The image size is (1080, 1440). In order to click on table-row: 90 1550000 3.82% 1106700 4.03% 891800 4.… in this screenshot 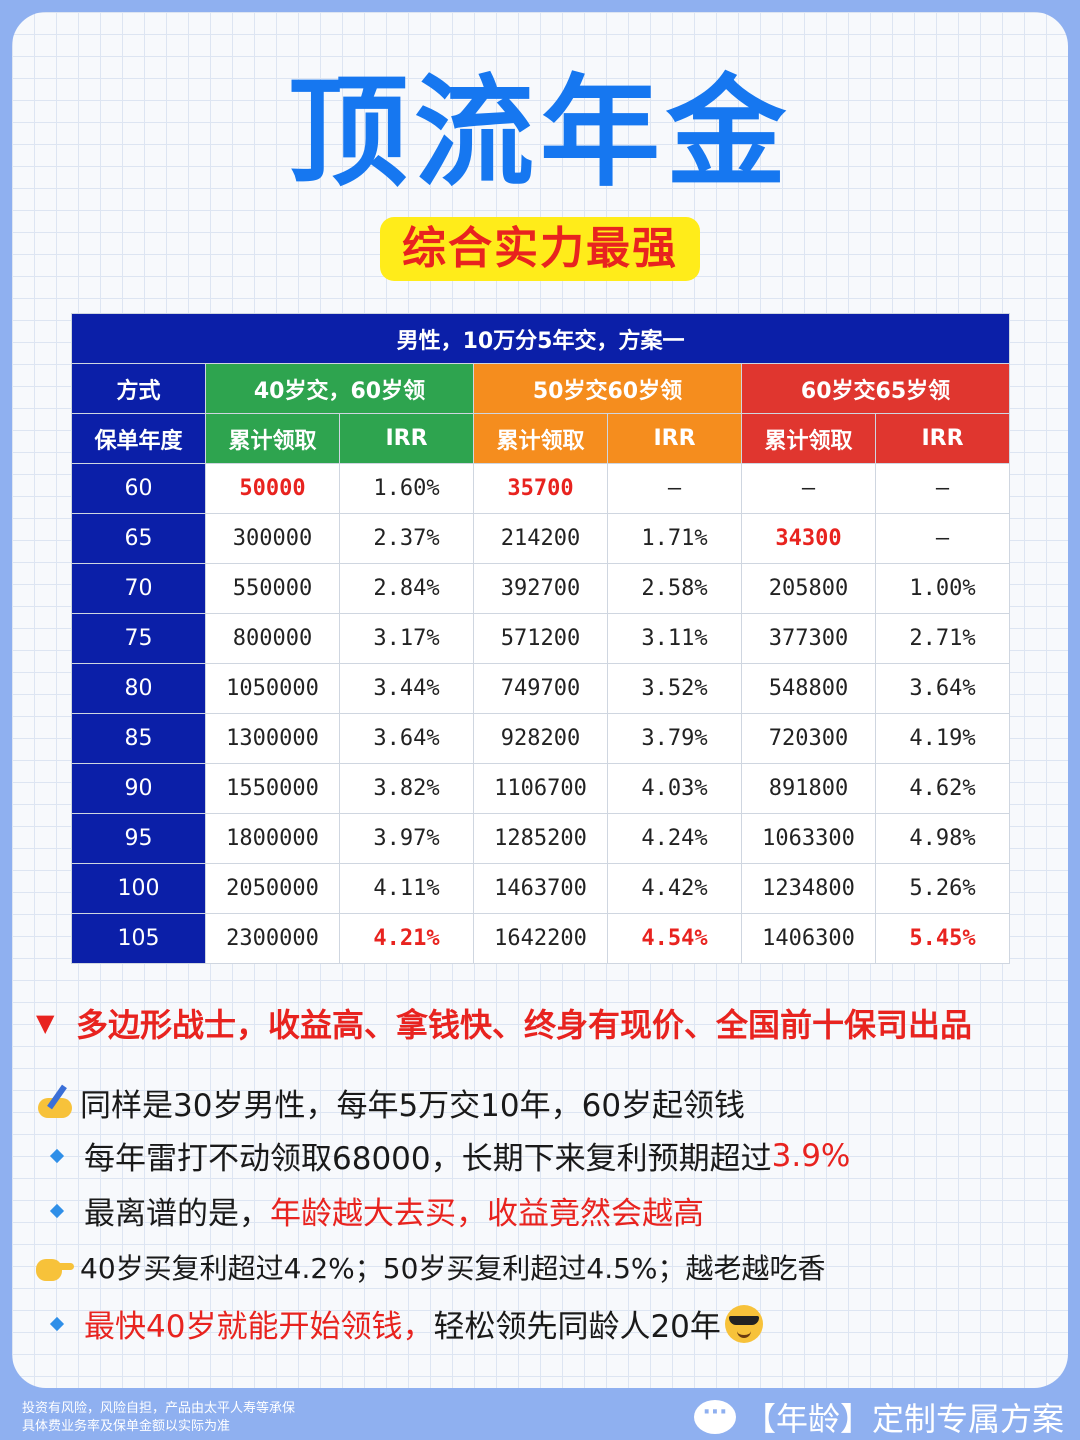, I will do `click(541, 788)`.